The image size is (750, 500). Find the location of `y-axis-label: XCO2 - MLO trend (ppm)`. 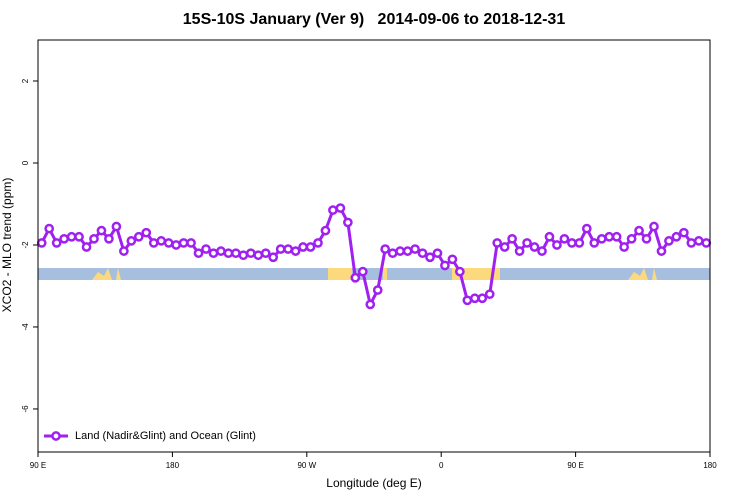

y-axis-label: XCO2 - MLO trend (ppm) is located at coordinates (7, 245).